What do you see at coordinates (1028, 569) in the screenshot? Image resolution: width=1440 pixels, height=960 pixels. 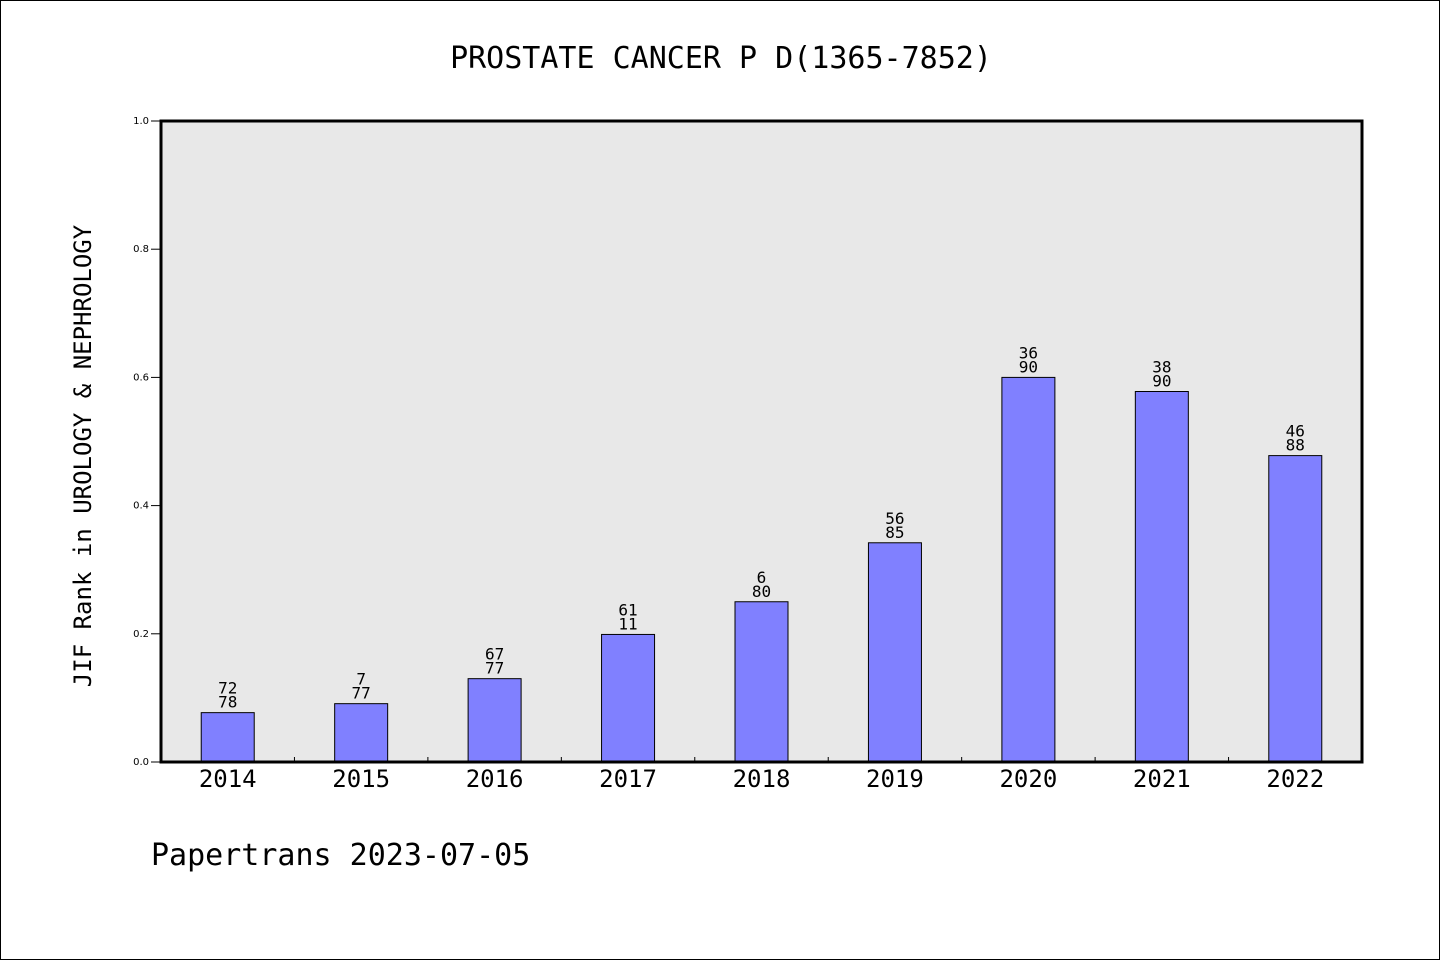 I see `bar-2020` at bounding box center [1028, 569].